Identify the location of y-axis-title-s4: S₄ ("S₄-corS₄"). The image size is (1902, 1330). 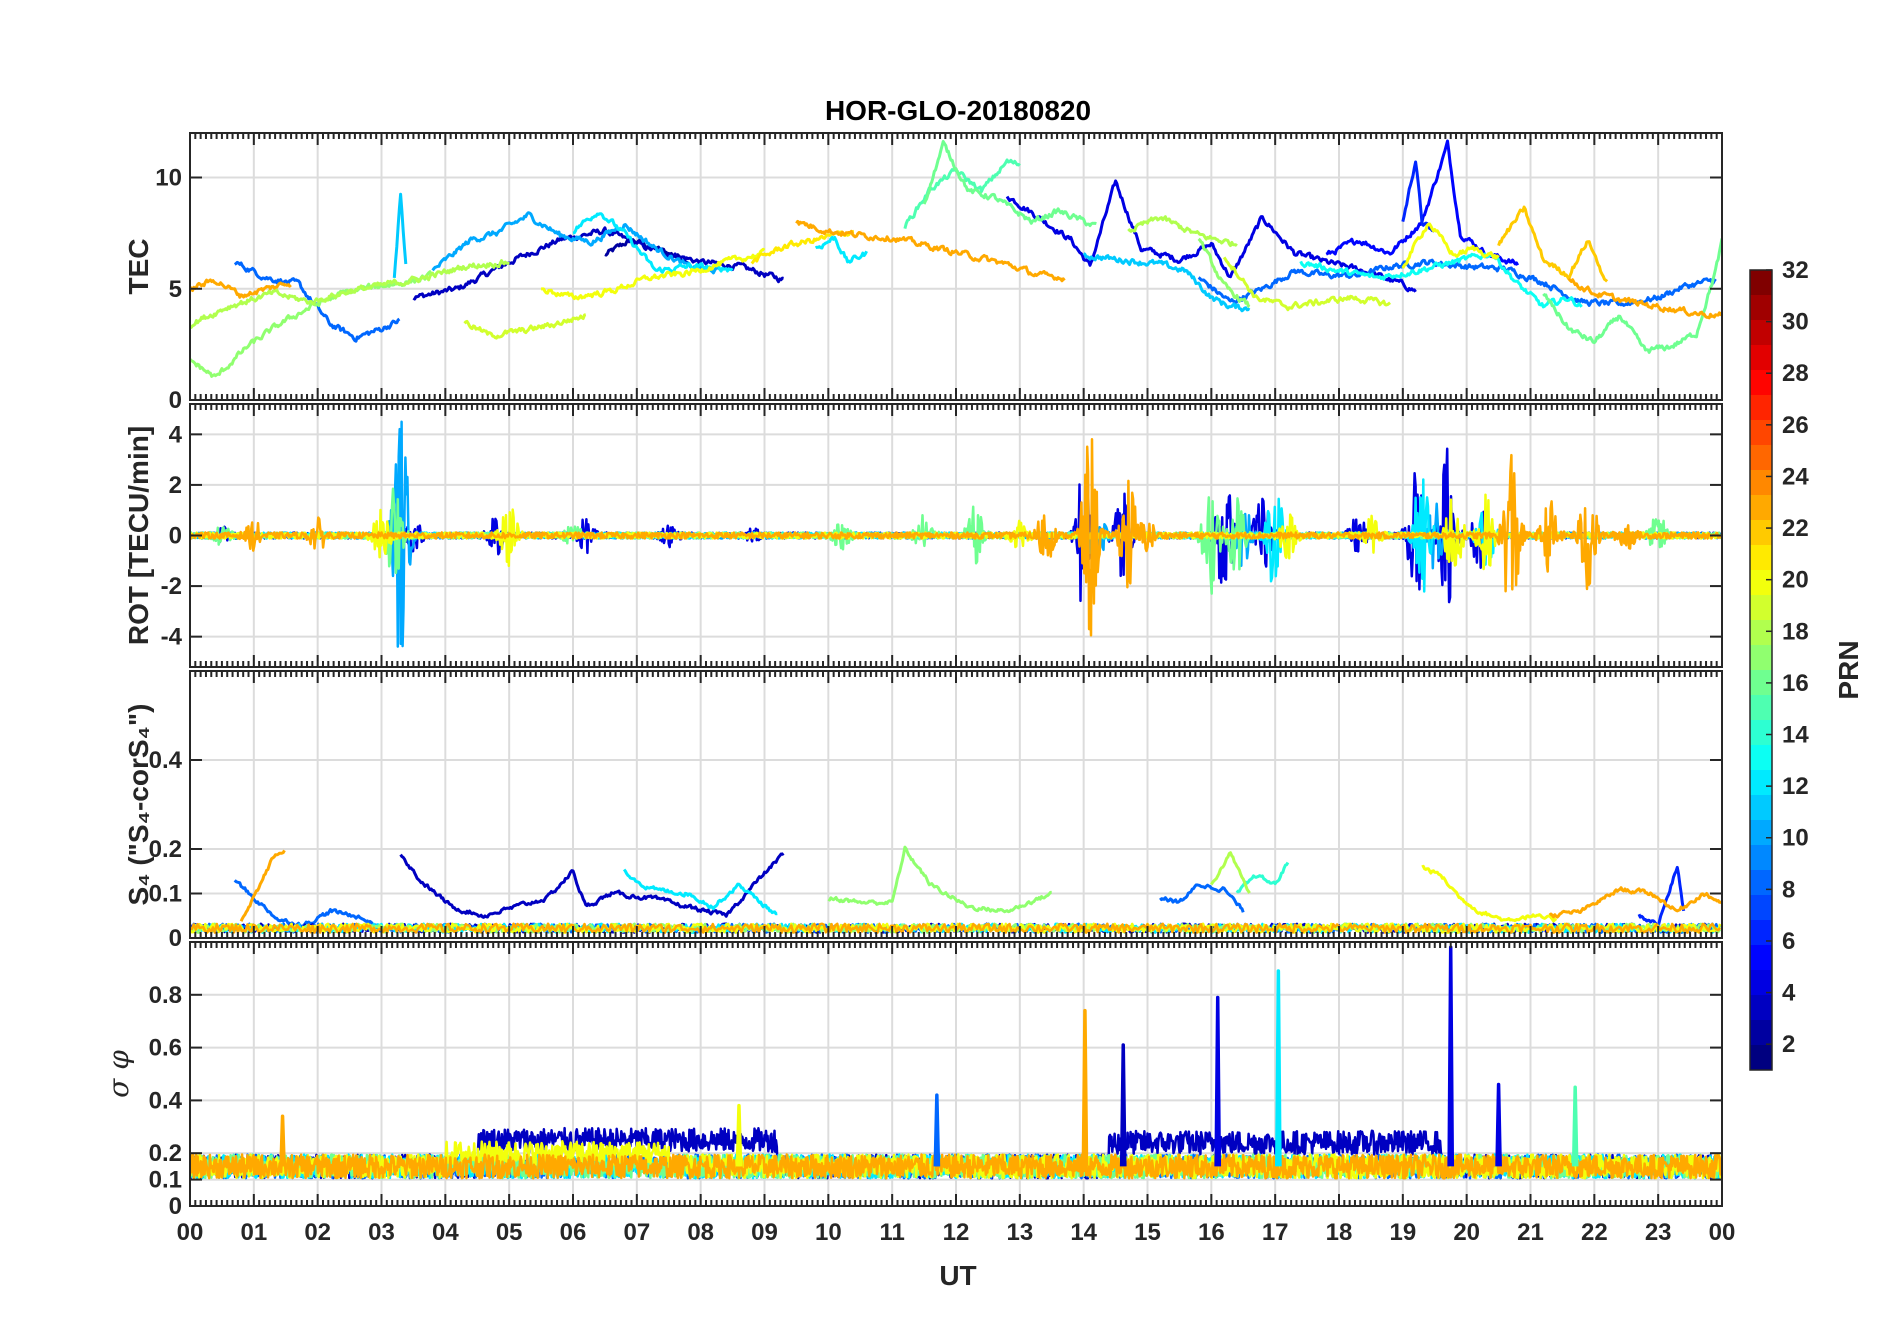
(138, 805).